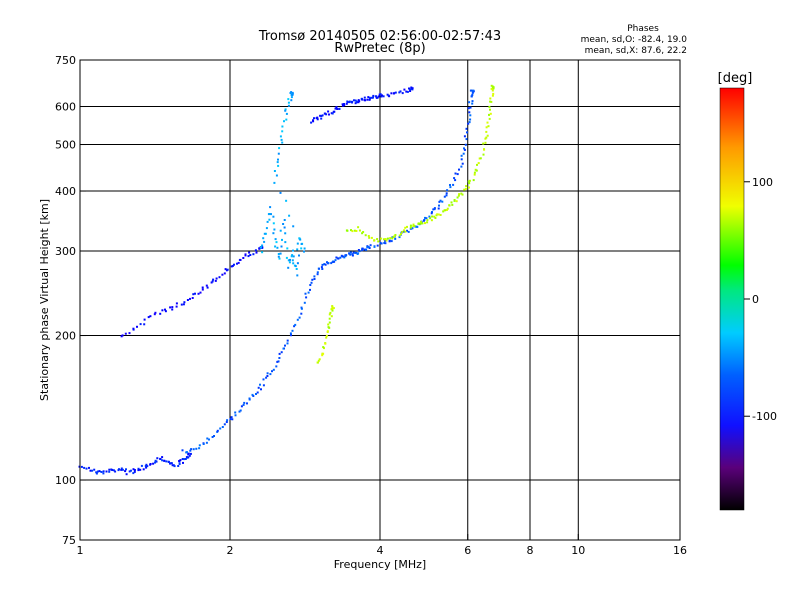 The height and width of the screenshot is (600, 800). I want to click on colorbar-ticks: 100 0 -100, so click(760, 299).